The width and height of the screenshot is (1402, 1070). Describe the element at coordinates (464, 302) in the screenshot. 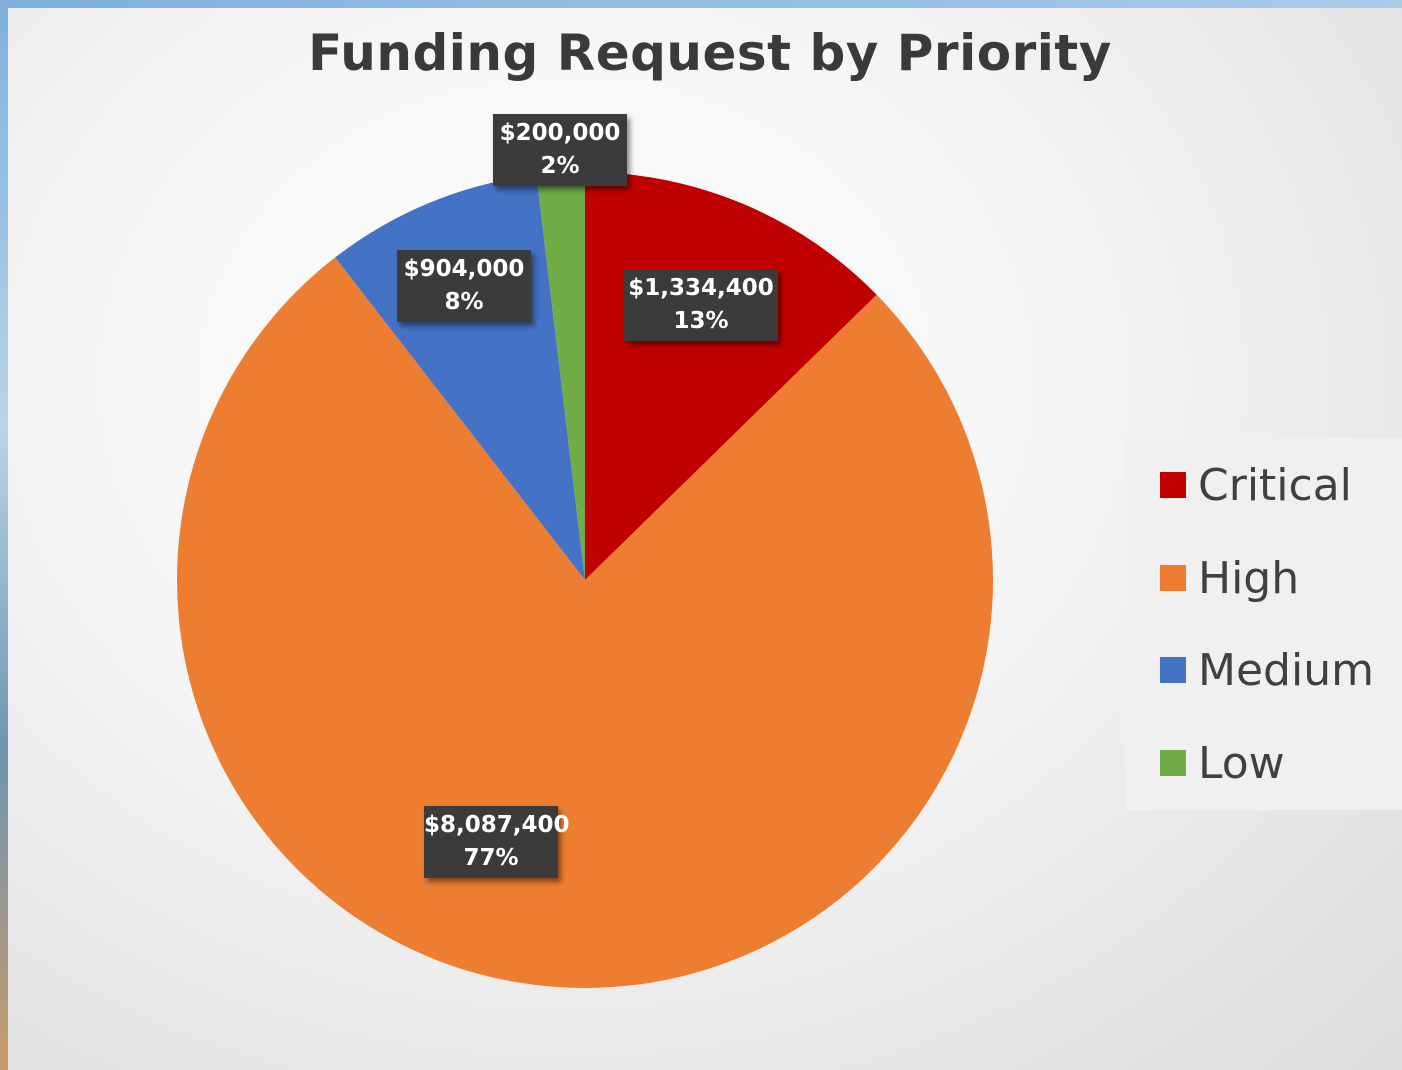

I see `data-label-percent: 8%` at that location.